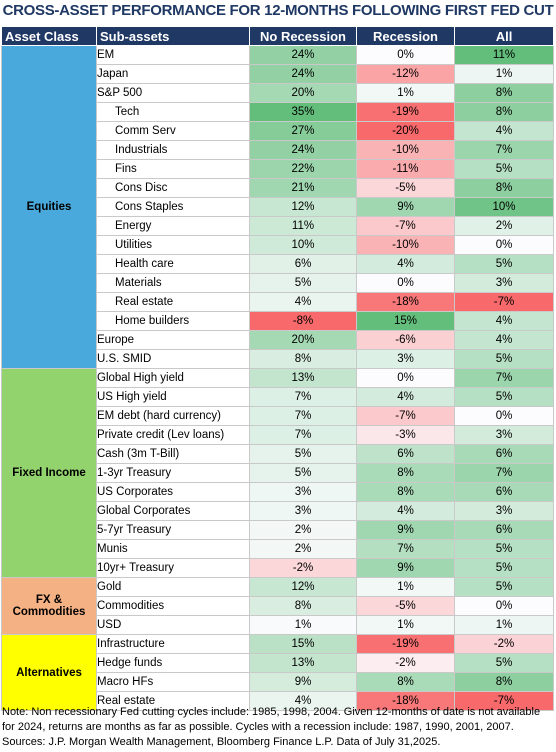 The width and height of the screenshot is (556, 752). Describe the element at coordinates (405, 568) in the screenshot. I see `value-recession: 9%` at that location.